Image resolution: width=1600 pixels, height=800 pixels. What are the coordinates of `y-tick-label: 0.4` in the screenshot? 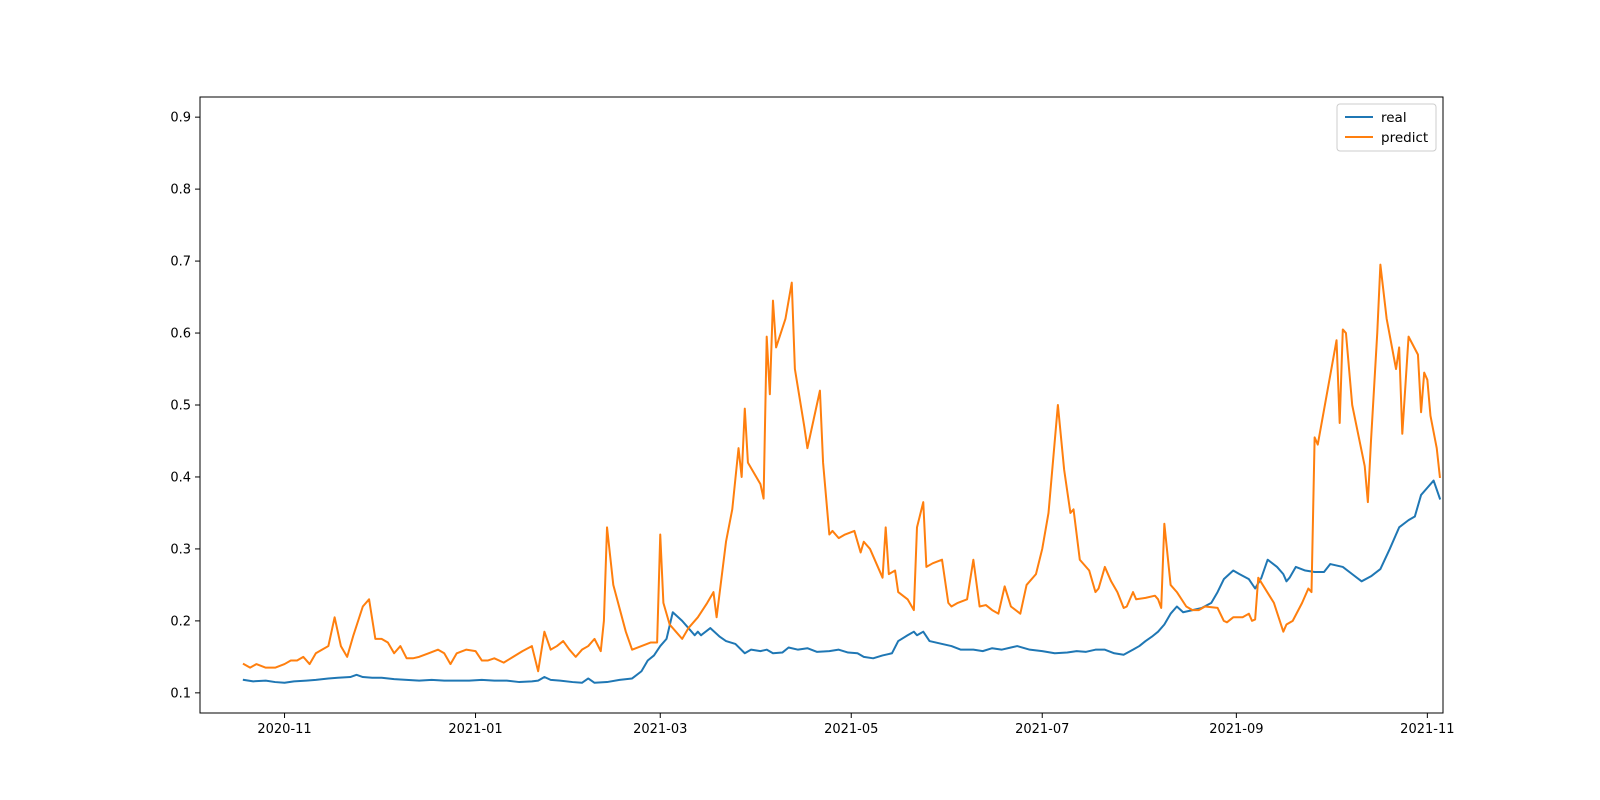 It's located at (180, 477).